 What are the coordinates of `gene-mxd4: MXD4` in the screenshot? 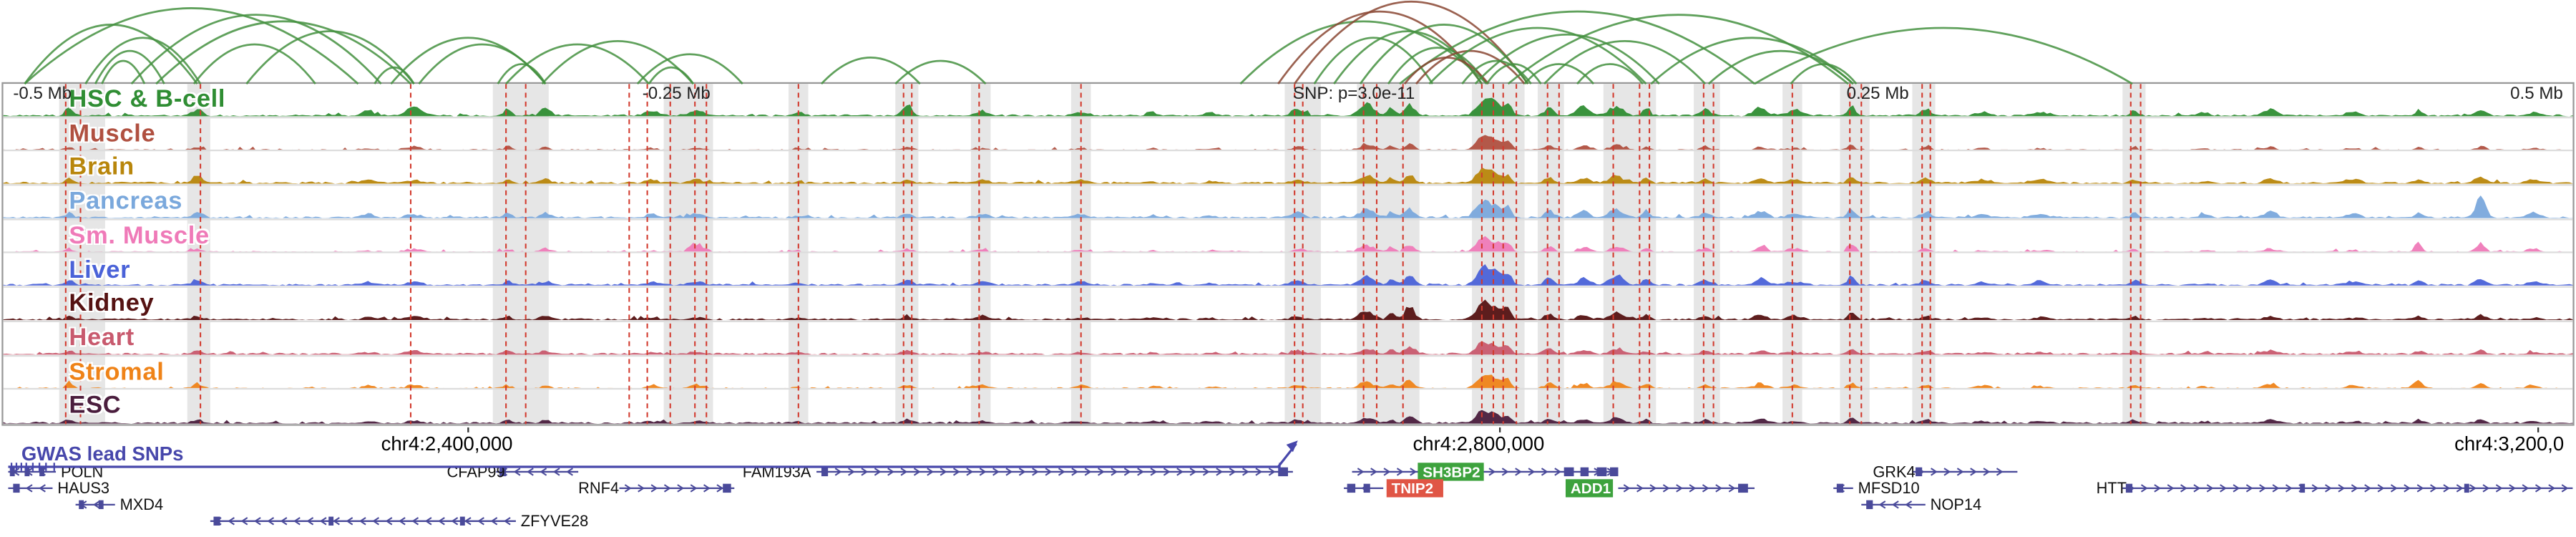 It's located at (119, 504).